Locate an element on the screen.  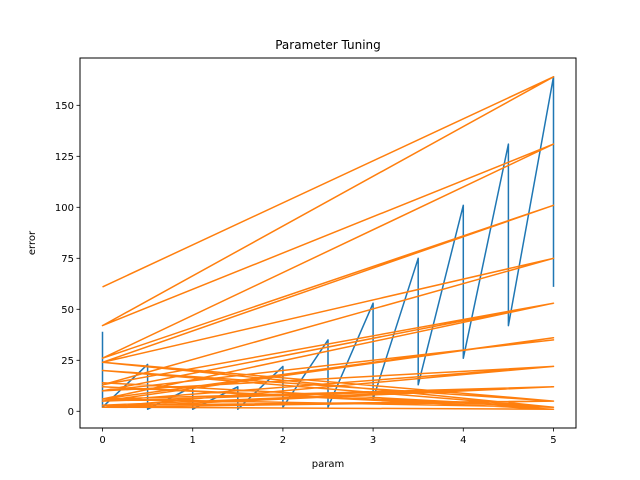
y-axis: 0 25 50 75 100 125 150 is located at coordinates (67, 259).